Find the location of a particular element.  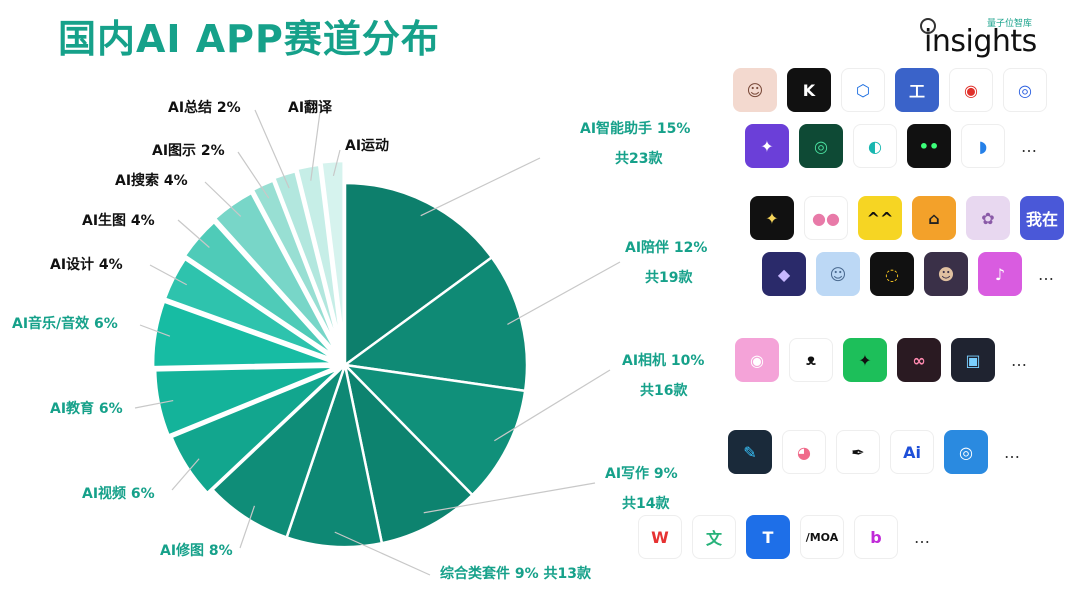

slice-count-label: 共19款 is located at coordinates (669, 277).